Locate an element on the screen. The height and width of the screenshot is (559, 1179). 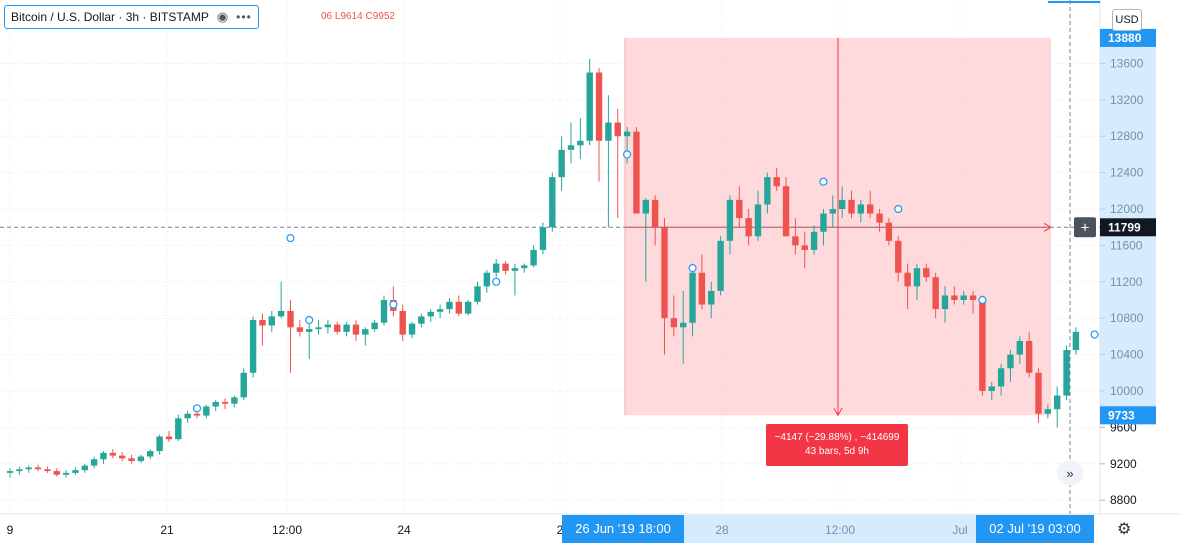
eye-icon: ◉ is located at coordinates (222, 16).